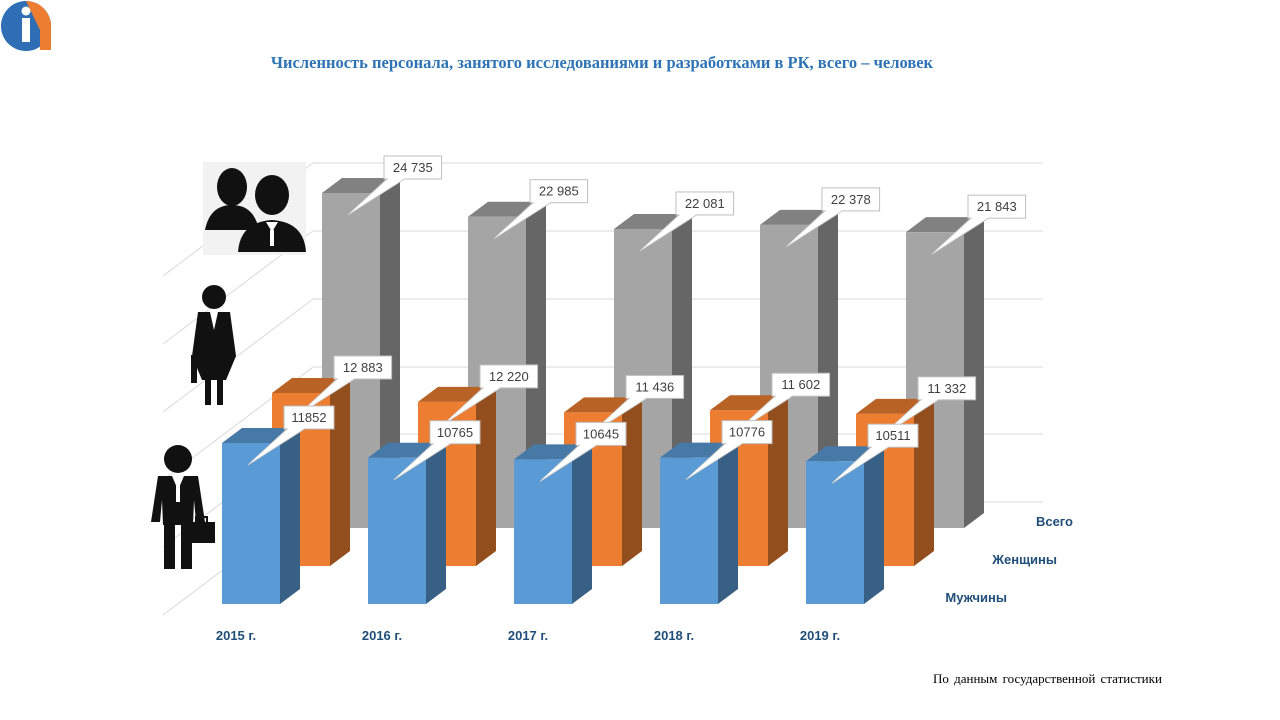  What do you see at coordinates (528, 635) in the screenshot?
I see `category-label: 2017 г.` at bounding box center [528, 635].